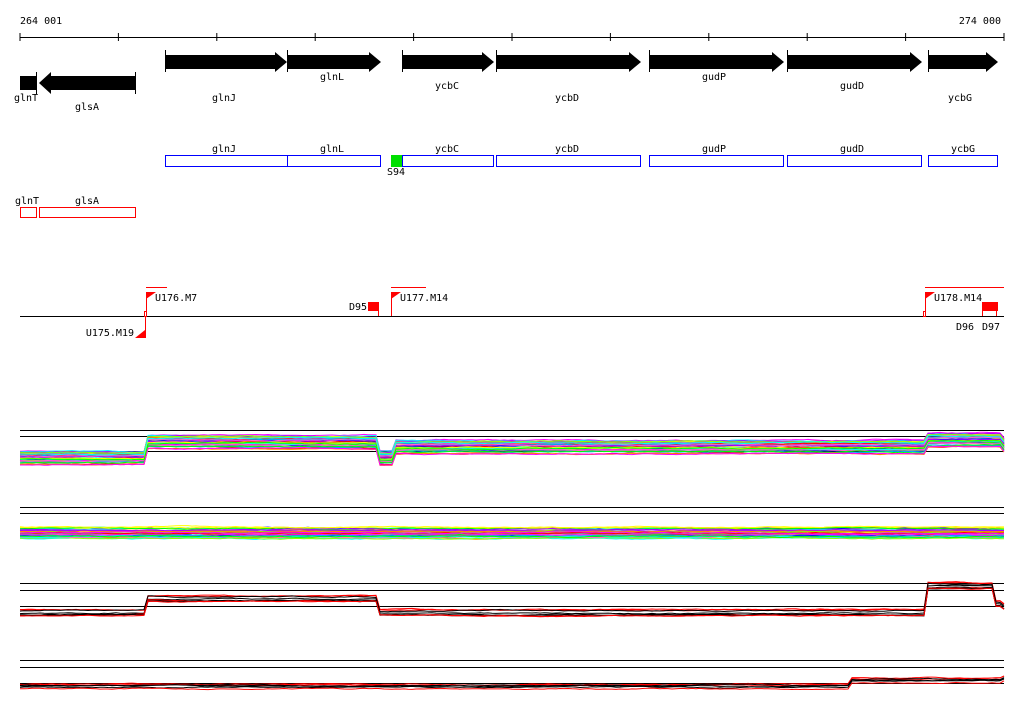 The width and height of the screenshot is (1024, 714). Describe the element at coordinates (568, 77) in the screenshot. I see `gene-ycbD: ycbD` at that location.